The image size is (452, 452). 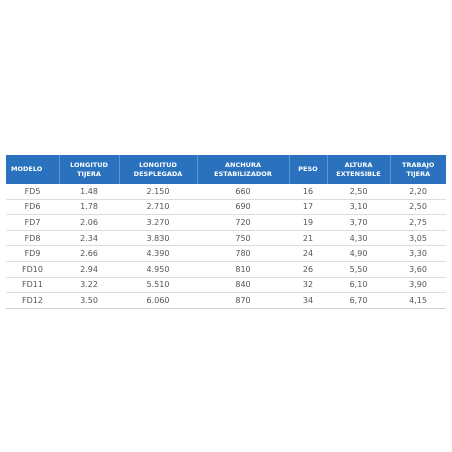 I want to click on cell-longitud-desplegada: 3.830, so click(x=158, y=238).